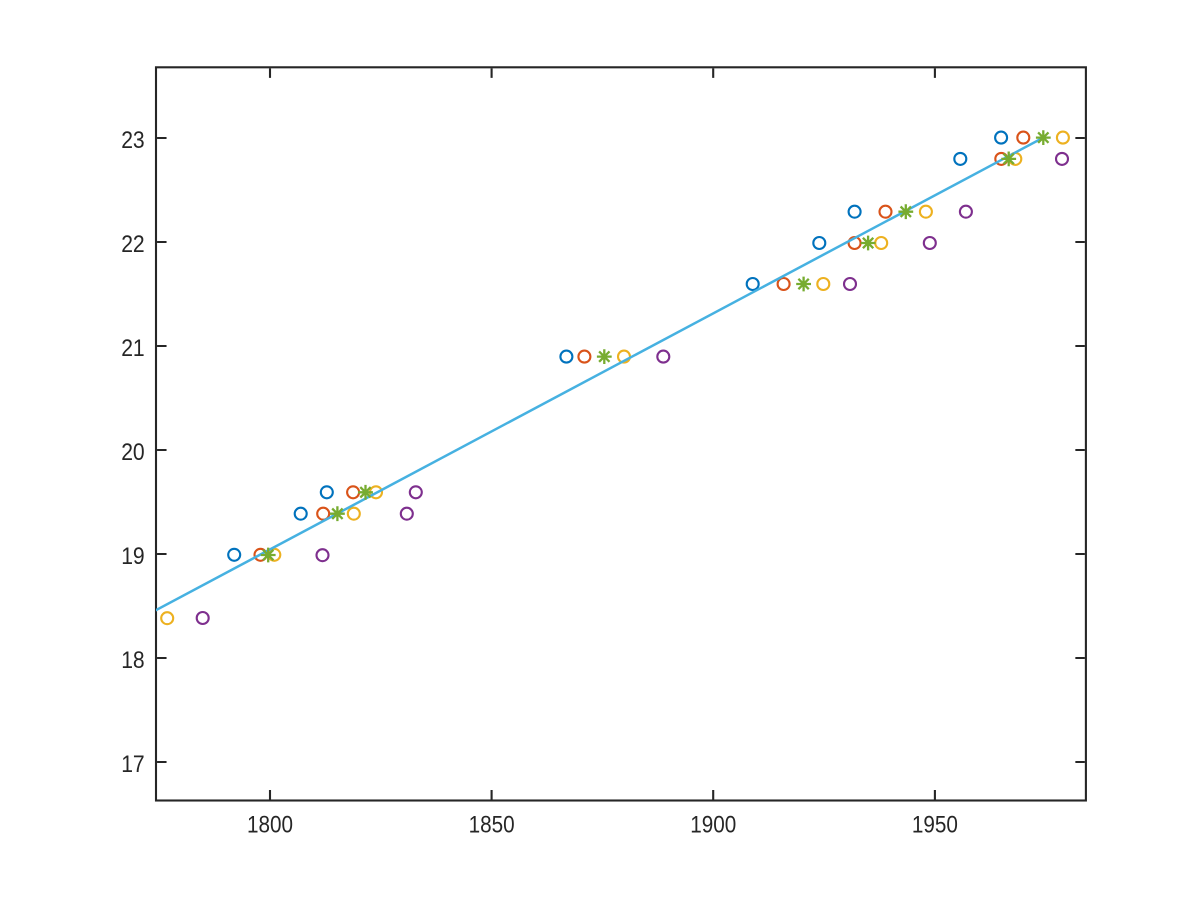 The height and width of the screenshot is (900, 1200). What do you see at coordinates (492, 825) in the screenshot?
I see `svg-text: 1850` at bounding box center [492, 825].